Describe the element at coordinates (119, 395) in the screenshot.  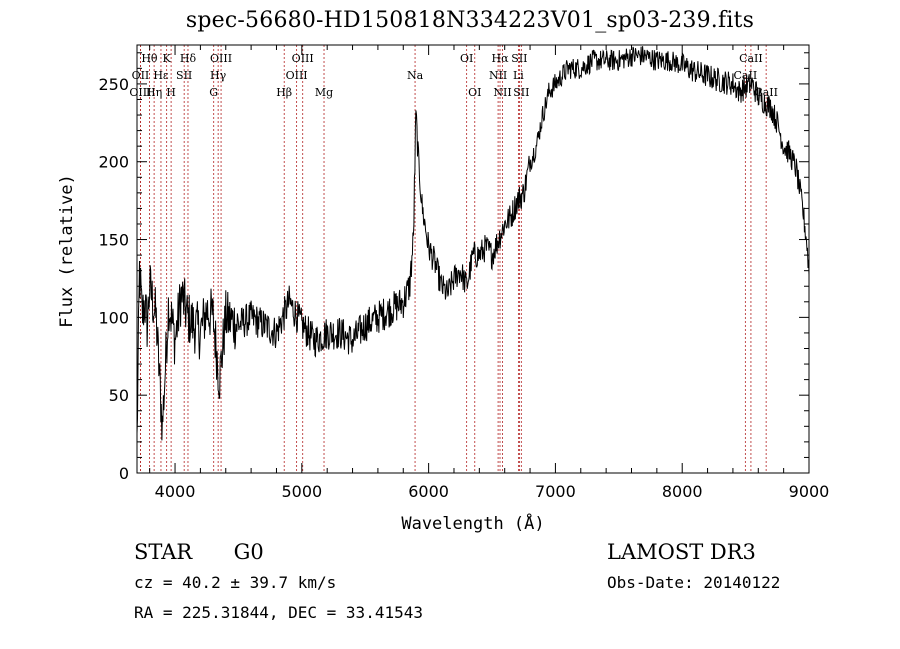
I see `y-tick-label: 50` at that location.